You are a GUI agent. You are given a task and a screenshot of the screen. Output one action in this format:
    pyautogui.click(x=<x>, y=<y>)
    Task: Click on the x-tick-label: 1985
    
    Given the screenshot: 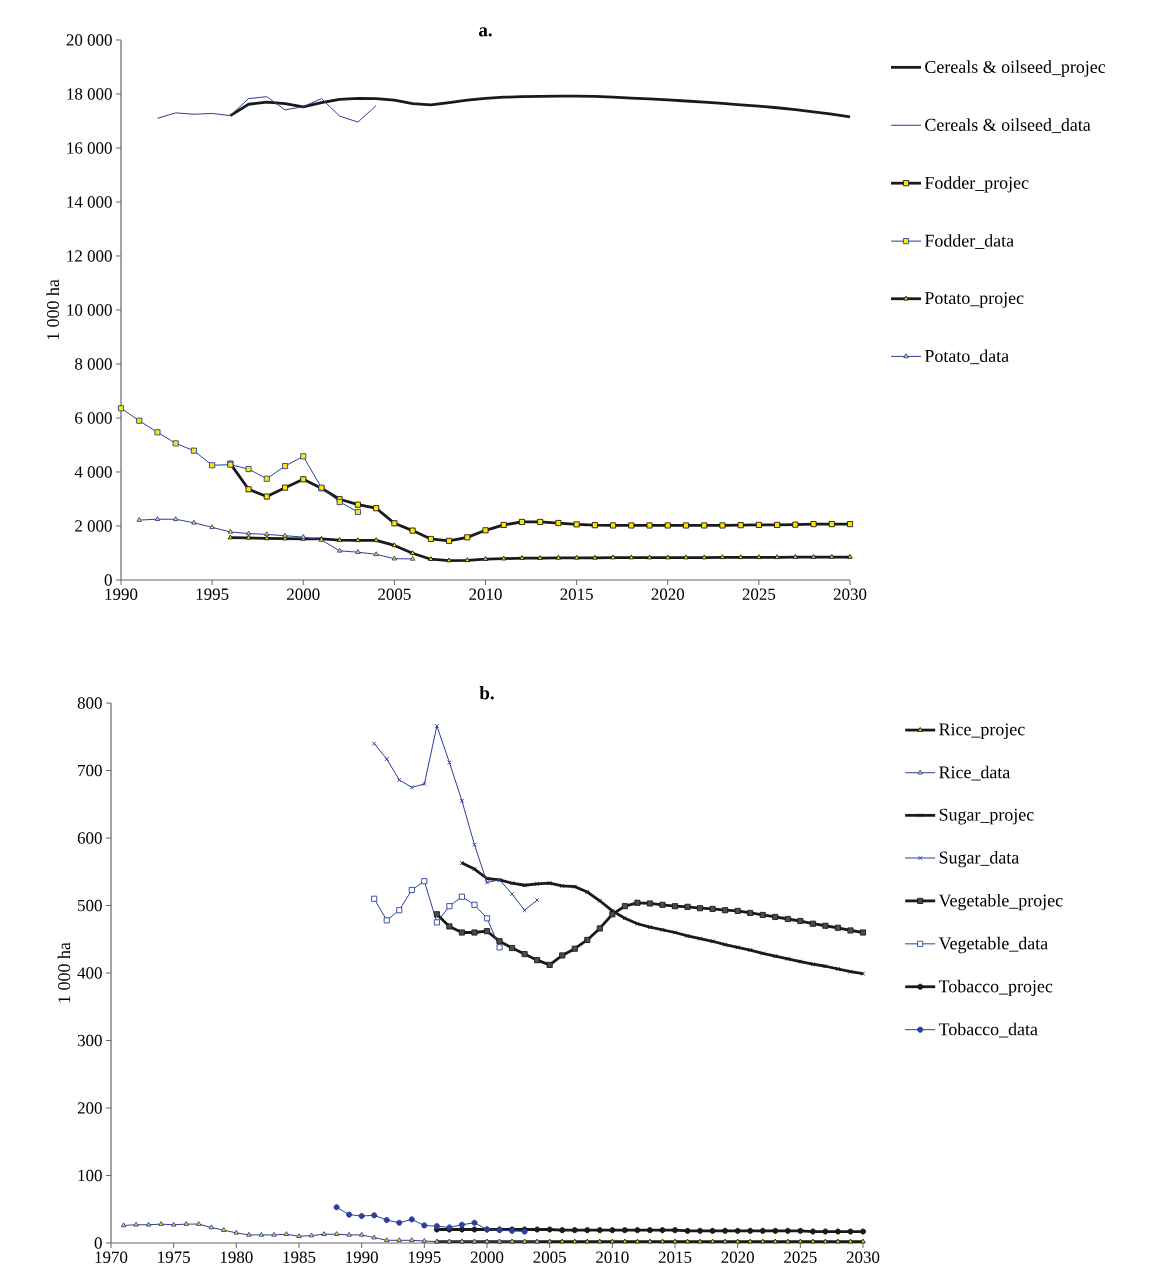 What is the action you would take?
    pyautogui.click(x=299, y=1257)
    